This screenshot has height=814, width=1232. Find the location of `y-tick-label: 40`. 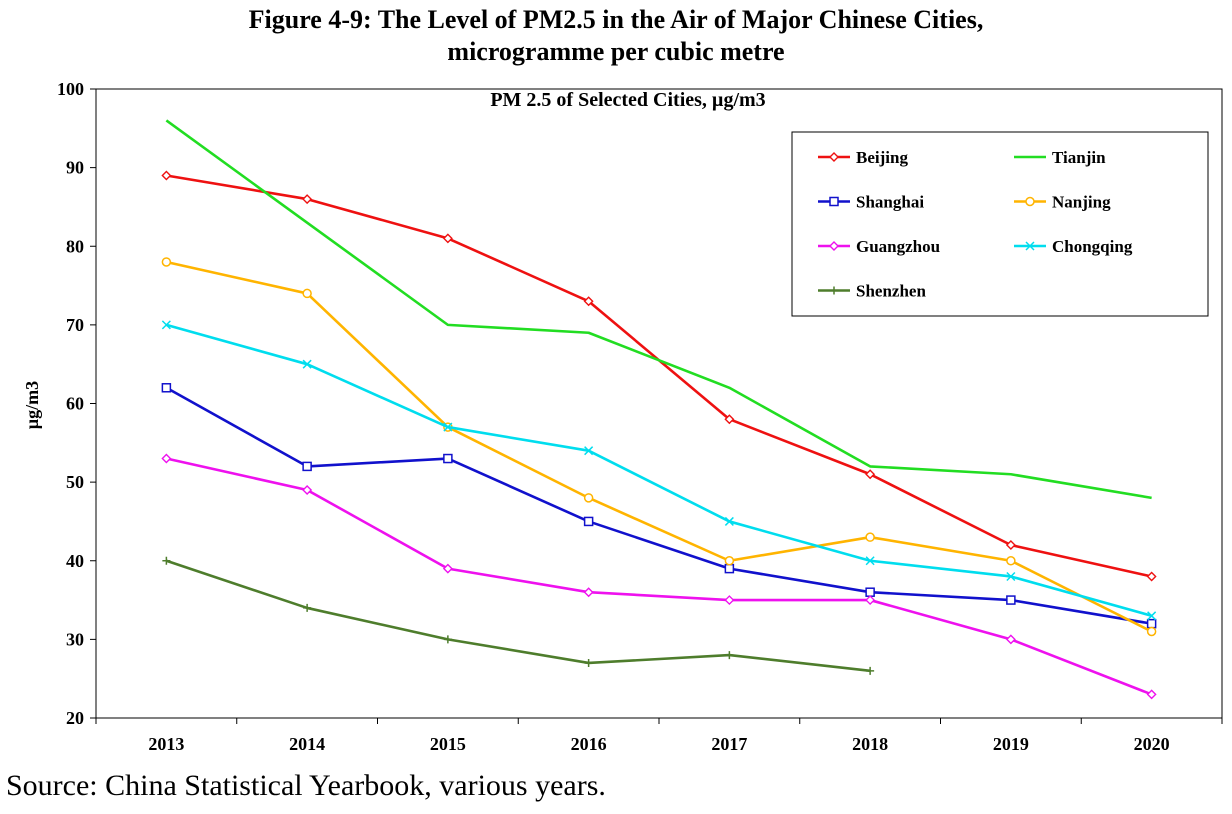

y-tick-label: 40 is located at coordinates (75, 561).